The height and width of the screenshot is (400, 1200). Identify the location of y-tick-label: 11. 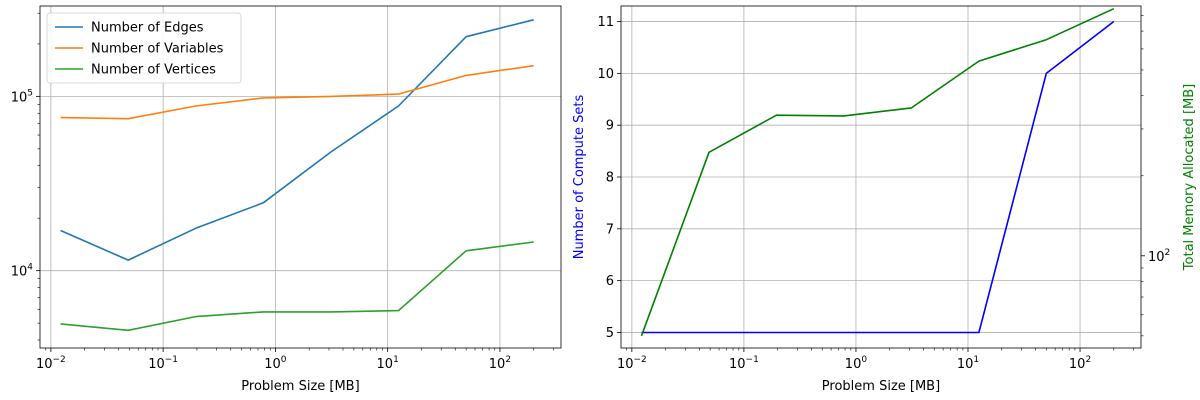
(605, 22).